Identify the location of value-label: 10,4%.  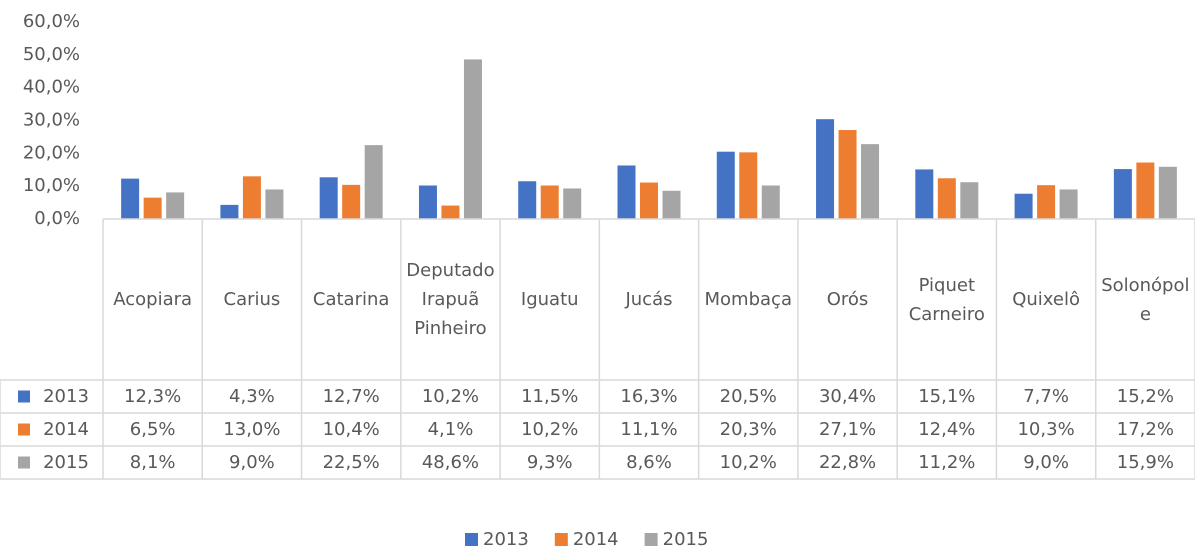
(351, 429).